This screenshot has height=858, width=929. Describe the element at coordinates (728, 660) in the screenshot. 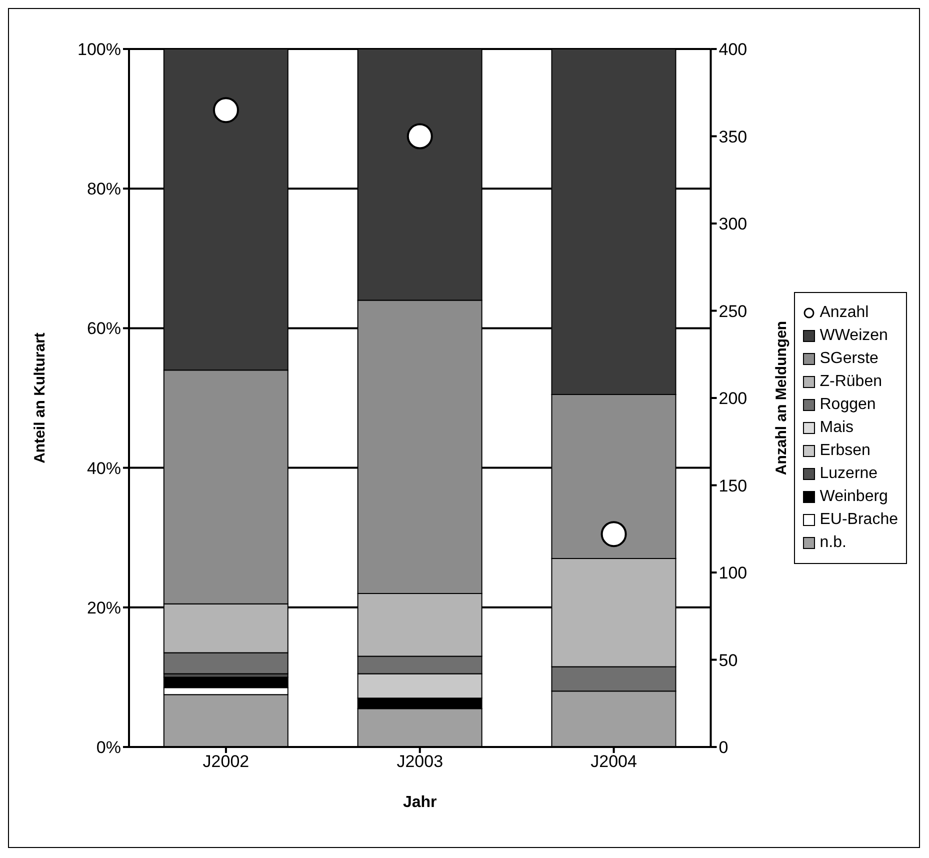

I see `y2-tick-label: 50` at that location.